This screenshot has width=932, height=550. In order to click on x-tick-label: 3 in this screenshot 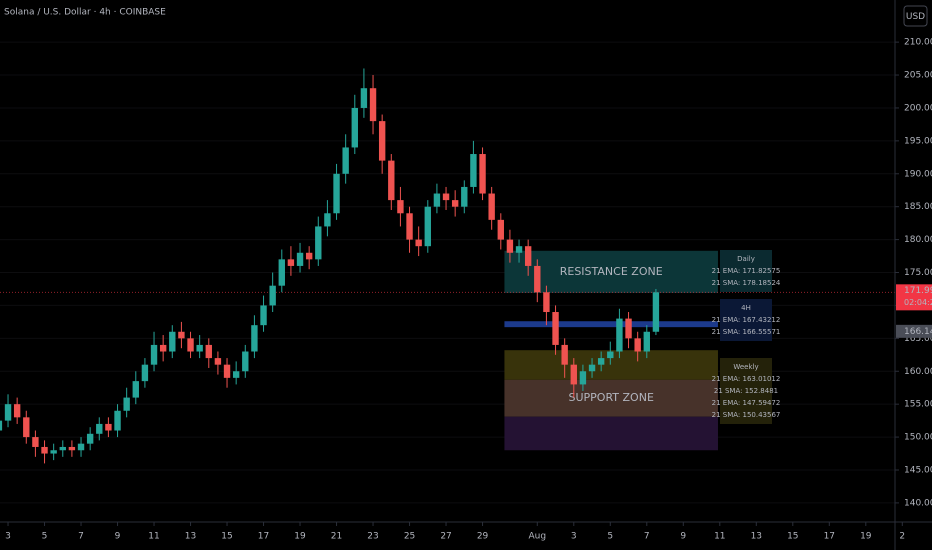, I will do `click(8, 537)`.